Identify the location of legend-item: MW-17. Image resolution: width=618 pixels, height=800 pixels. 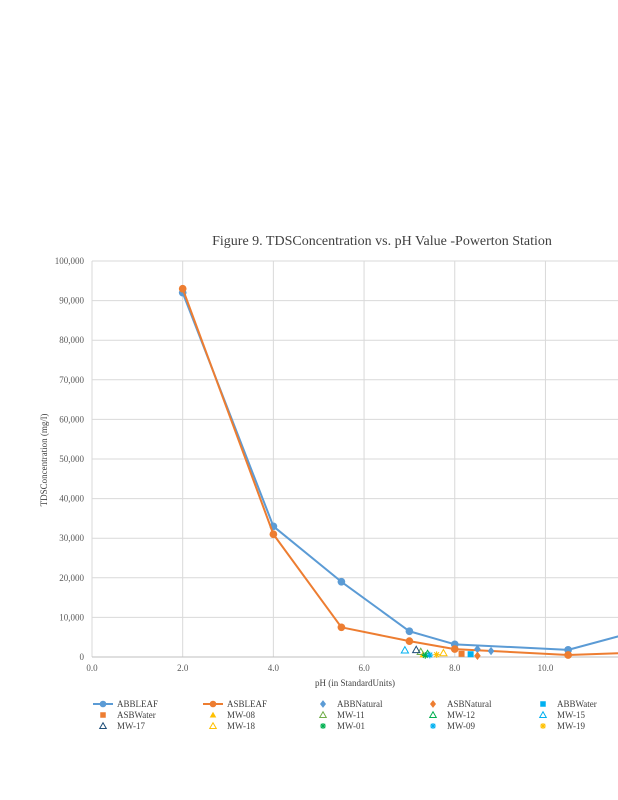
(121, 726).